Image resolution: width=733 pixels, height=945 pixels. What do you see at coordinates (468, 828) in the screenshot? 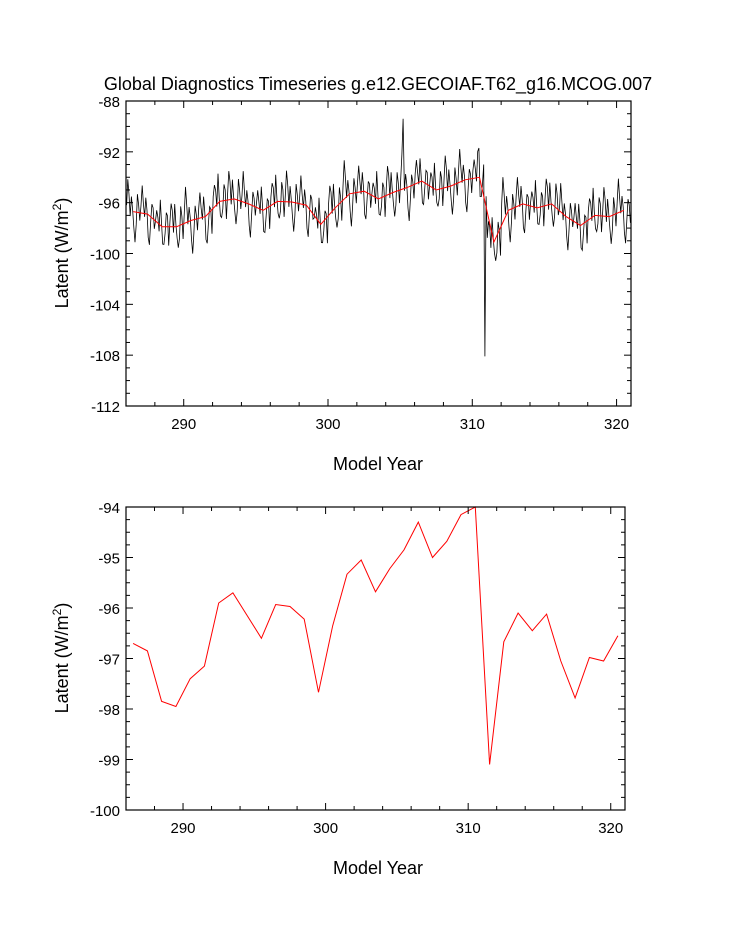
I see `bottom-xtick-label: 310` at bounding box center [468, 828].